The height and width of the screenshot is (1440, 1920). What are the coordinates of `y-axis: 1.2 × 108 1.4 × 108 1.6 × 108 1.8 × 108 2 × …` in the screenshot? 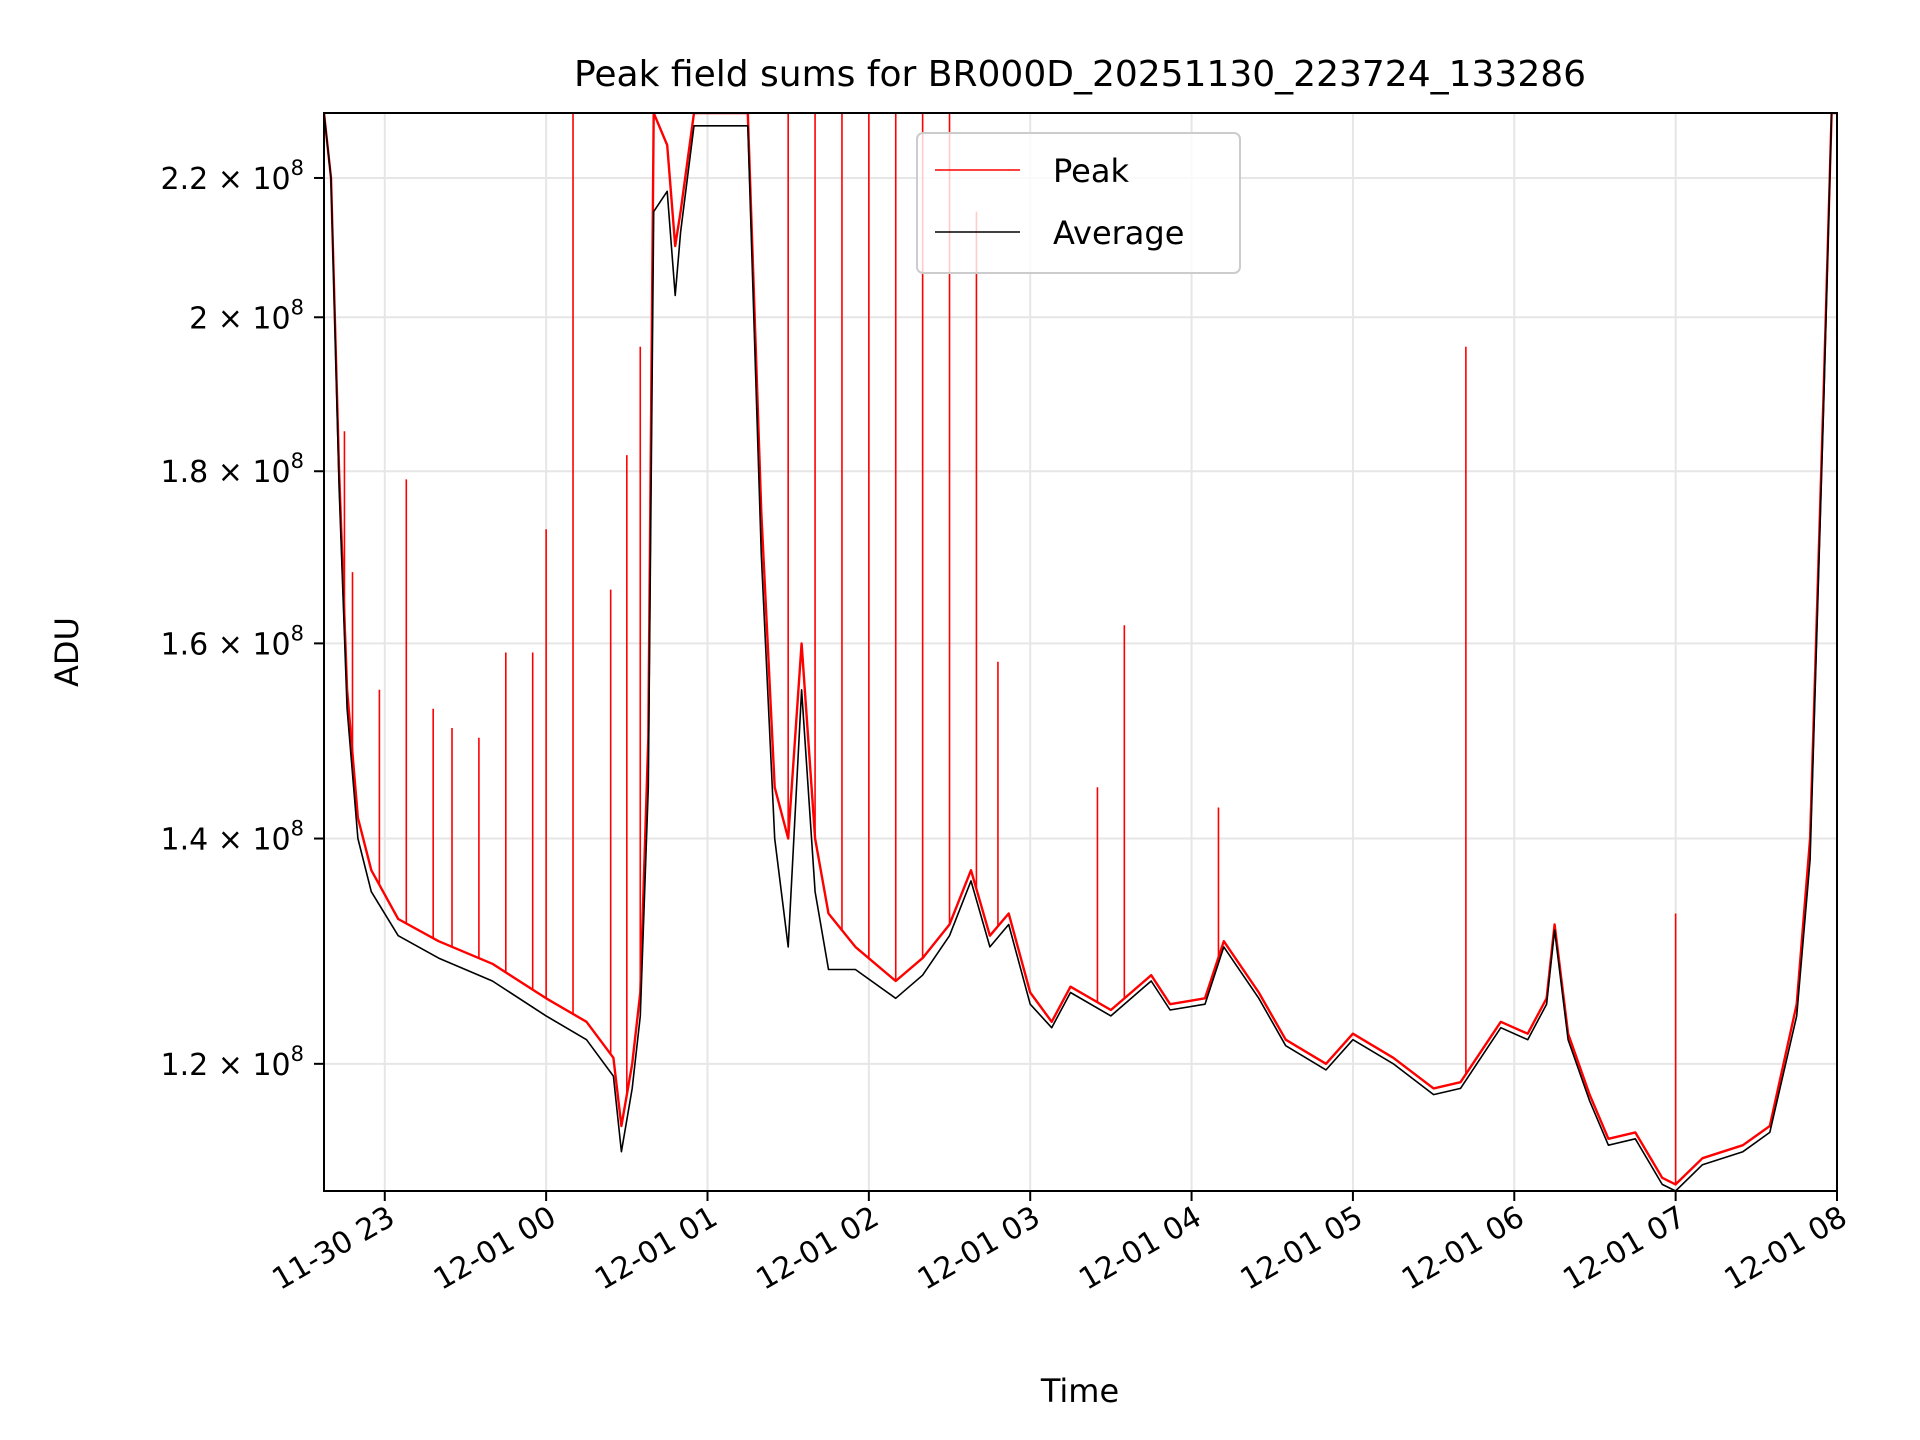 It's located at (242, 619).